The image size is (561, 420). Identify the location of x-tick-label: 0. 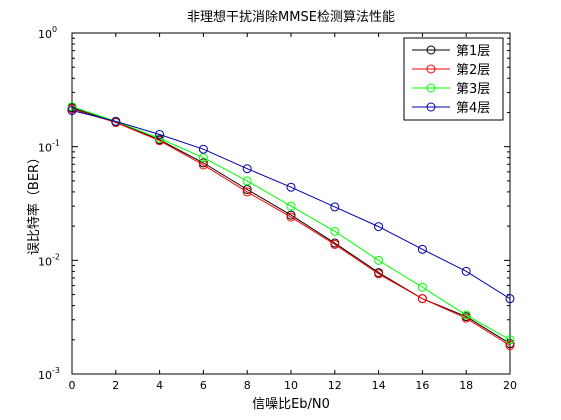
(72, 385).